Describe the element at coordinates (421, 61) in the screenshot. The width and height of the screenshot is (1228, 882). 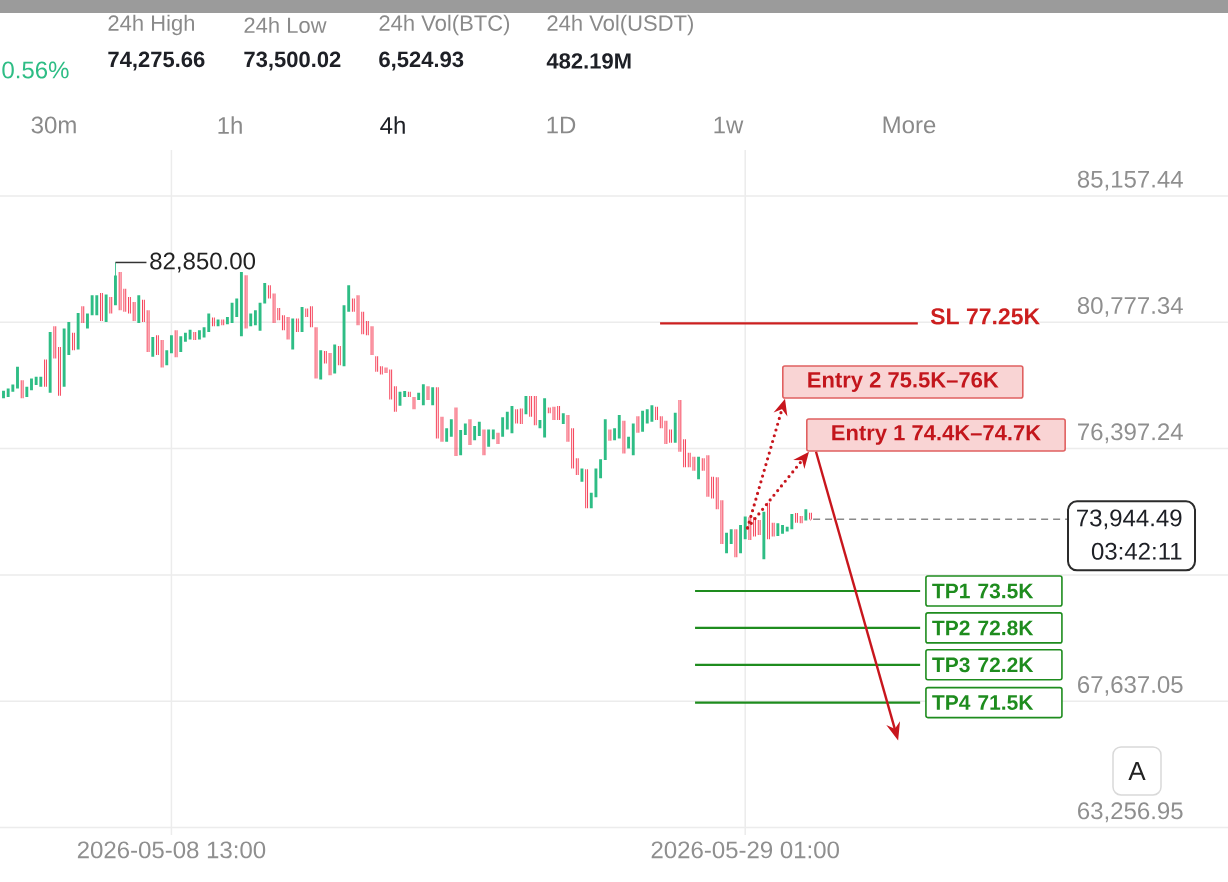
I see `text: 6,524.93` at that location.